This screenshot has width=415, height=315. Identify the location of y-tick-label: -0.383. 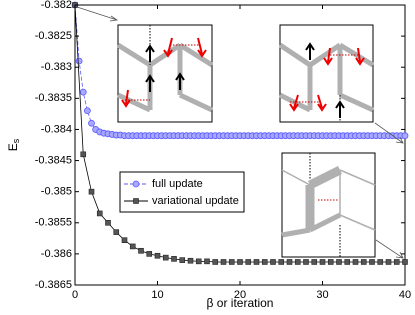
(56, 67).